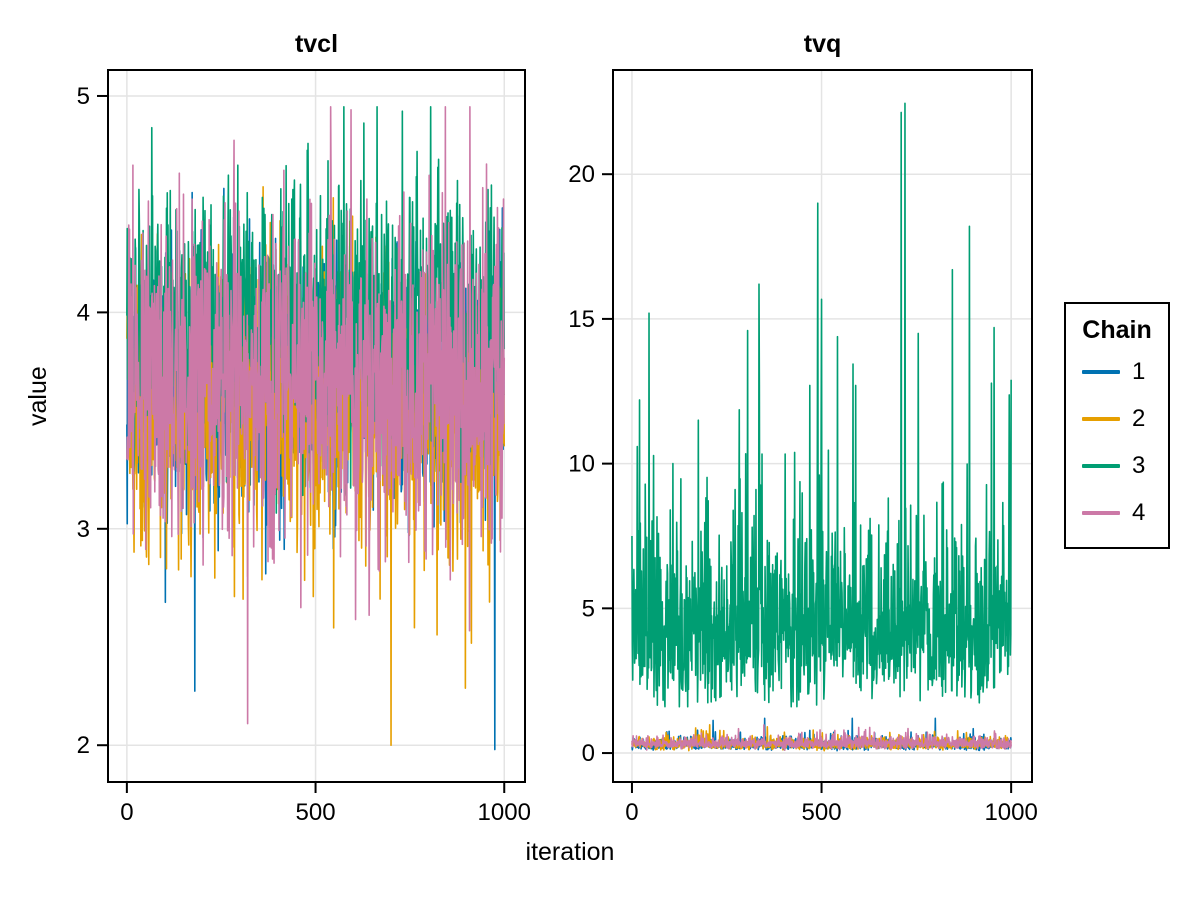 The width and height of the screenshot is (1200, 900). Describe the element at coordinates (83, 745) in the screenshot. I see `y-tick-label: 2` at that location.